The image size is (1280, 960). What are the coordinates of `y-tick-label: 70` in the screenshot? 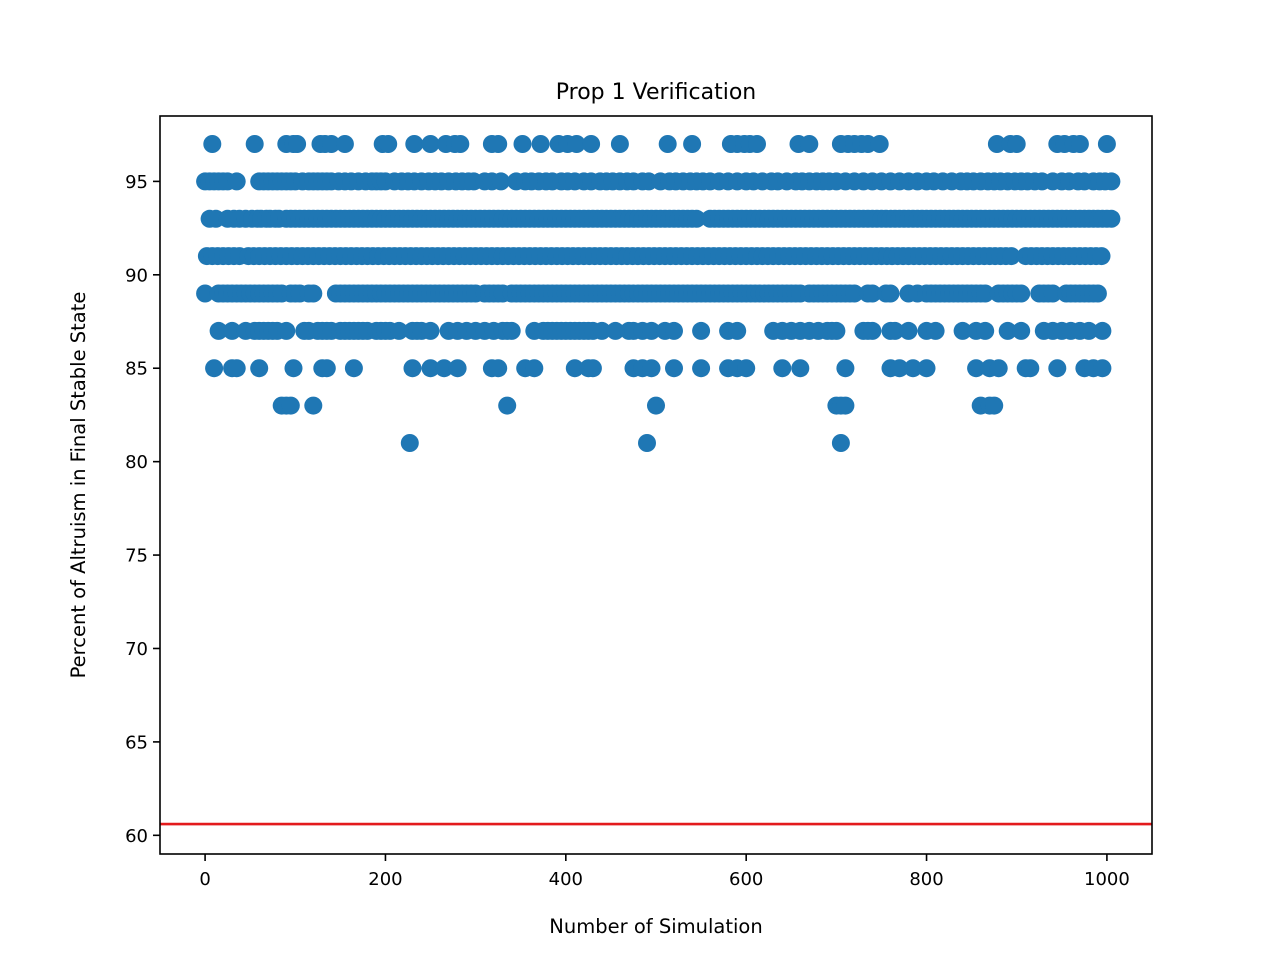 It's located at (136, 649).